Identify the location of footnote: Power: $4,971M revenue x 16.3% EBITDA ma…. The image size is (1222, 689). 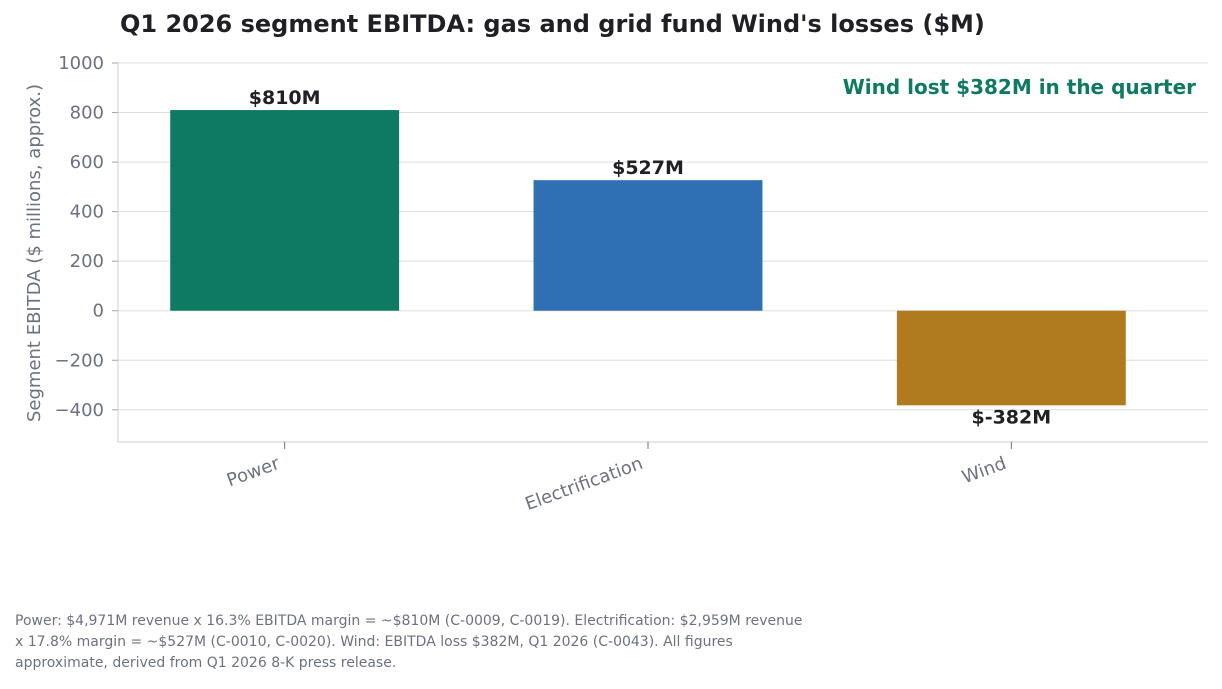
(409, 642).